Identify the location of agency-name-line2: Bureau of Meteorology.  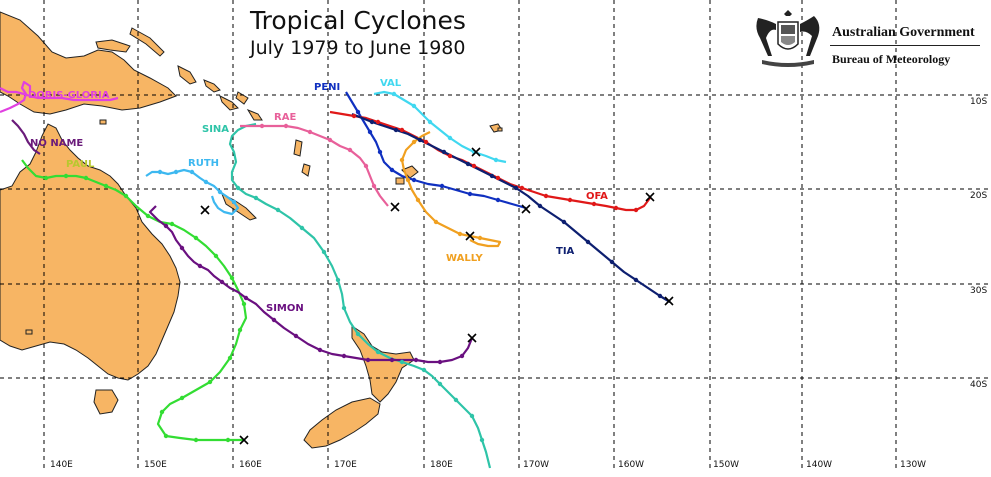
(891, 59).